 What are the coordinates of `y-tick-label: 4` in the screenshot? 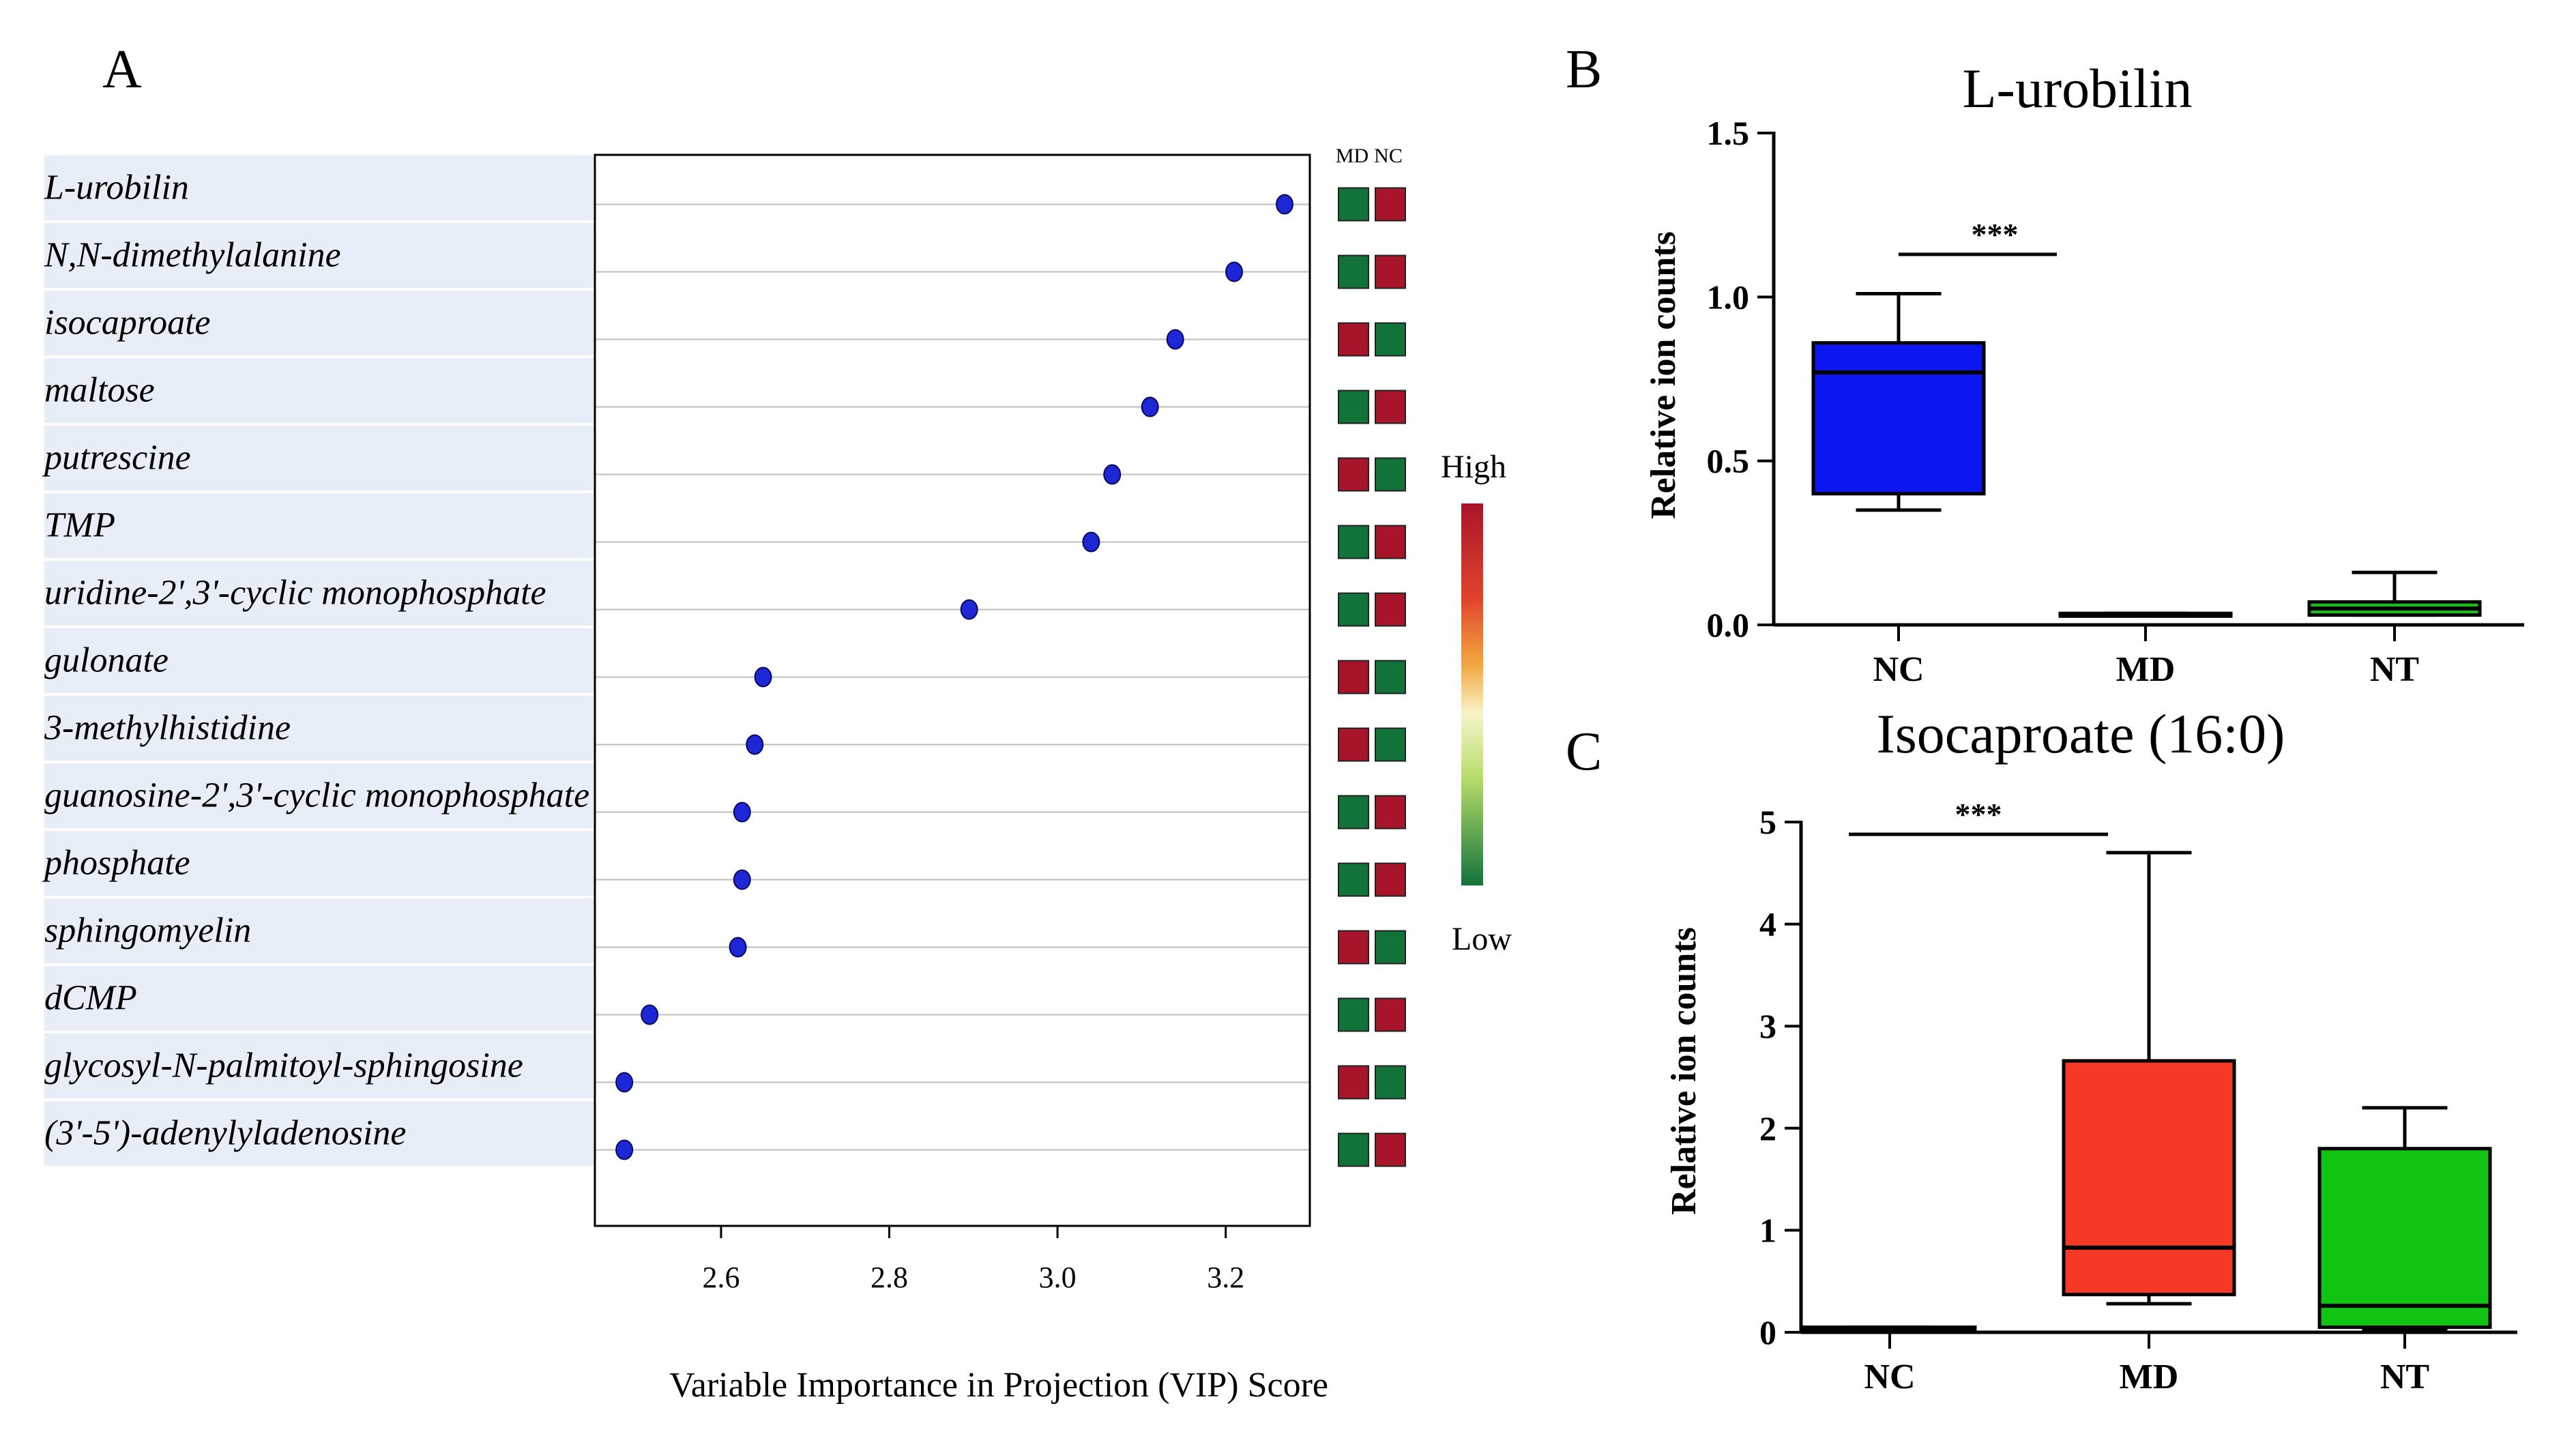 It's located at (1767, 924).